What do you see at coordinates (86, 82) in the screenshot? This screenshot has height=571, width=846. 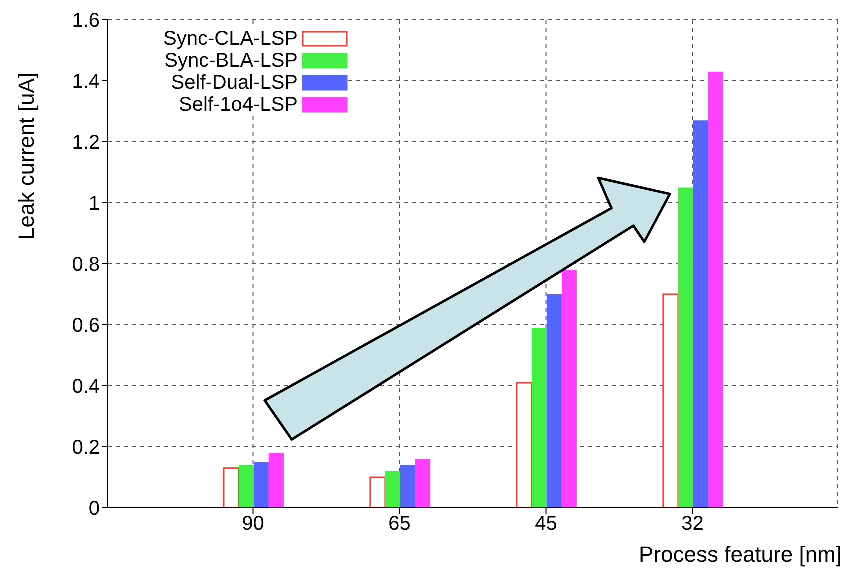 I see `y-tick-label: 1.4` at bounding box center [86, 82].